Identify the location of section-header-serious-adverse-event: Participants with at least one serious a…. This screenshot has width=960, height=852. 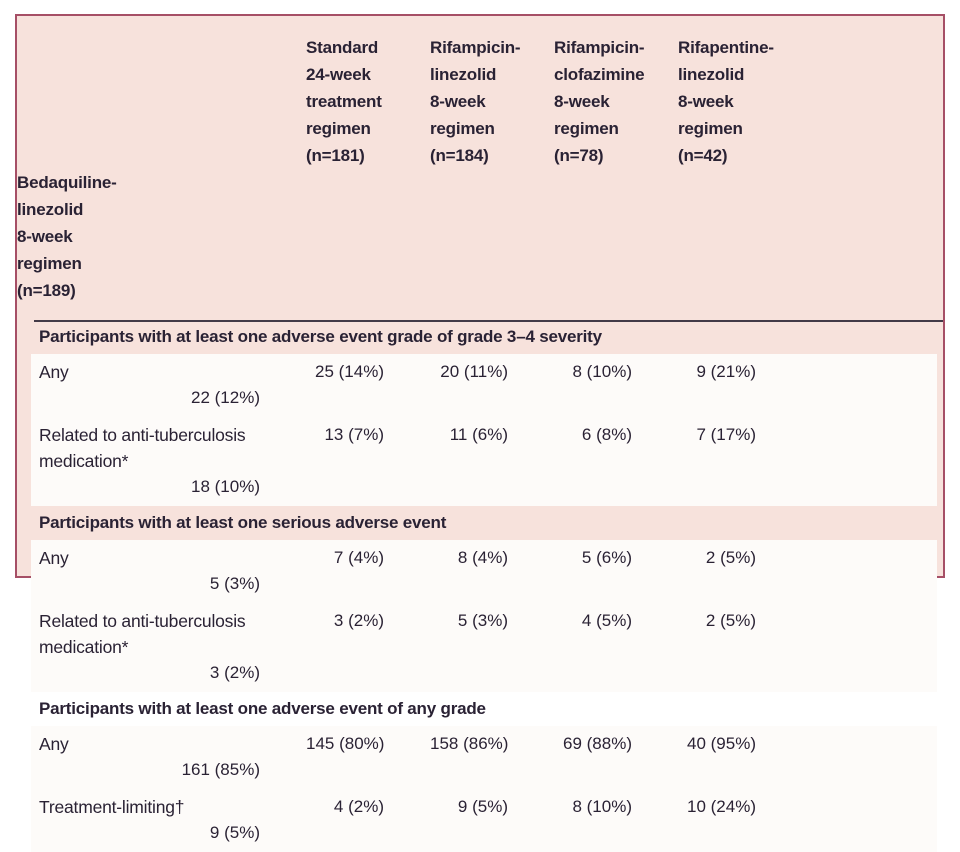
(243, 522).